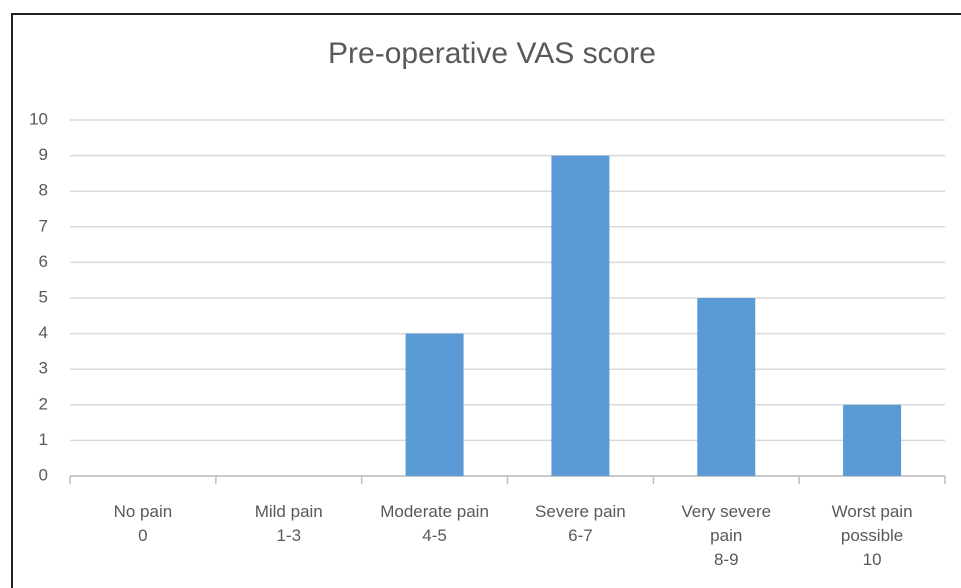  Describe the element at coordinates (288, 523) in the screenshot. I see `x-tick-label: Mild pain 1-3` at that location.